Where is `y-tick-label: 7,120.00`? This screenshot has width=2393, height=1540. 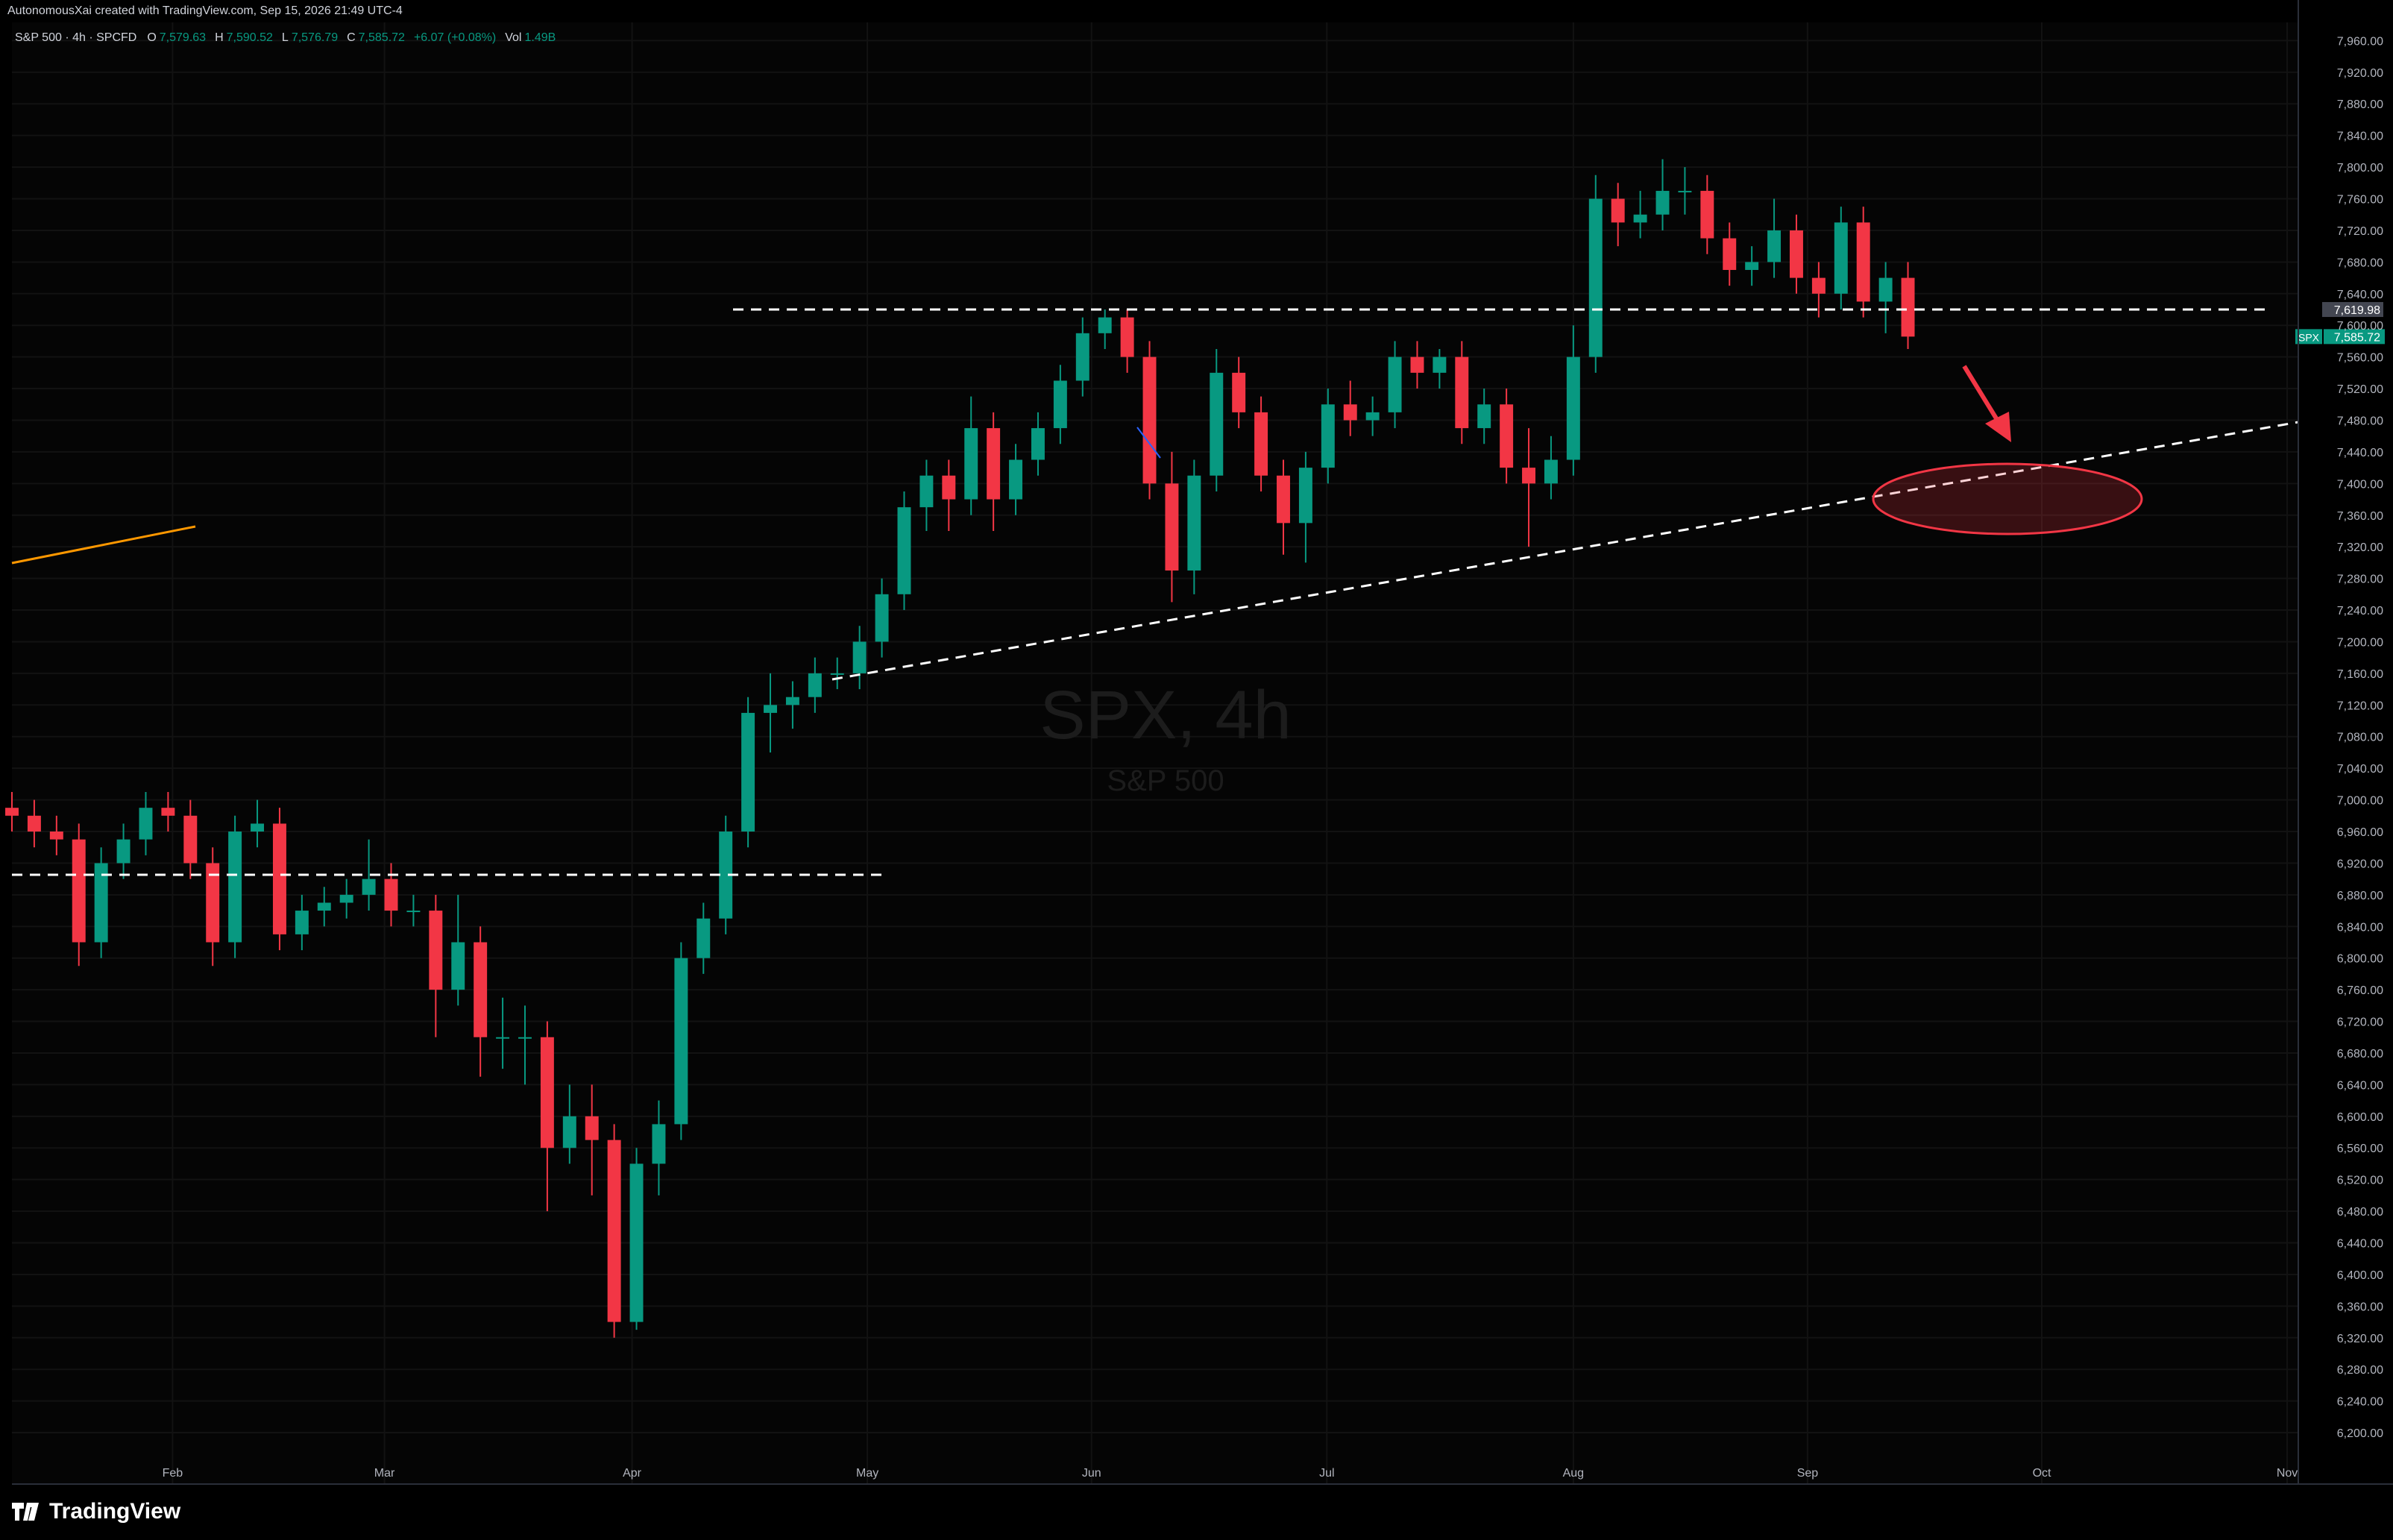 y-tick-label: 7,120.00 is located at coordinates (2360, 706).